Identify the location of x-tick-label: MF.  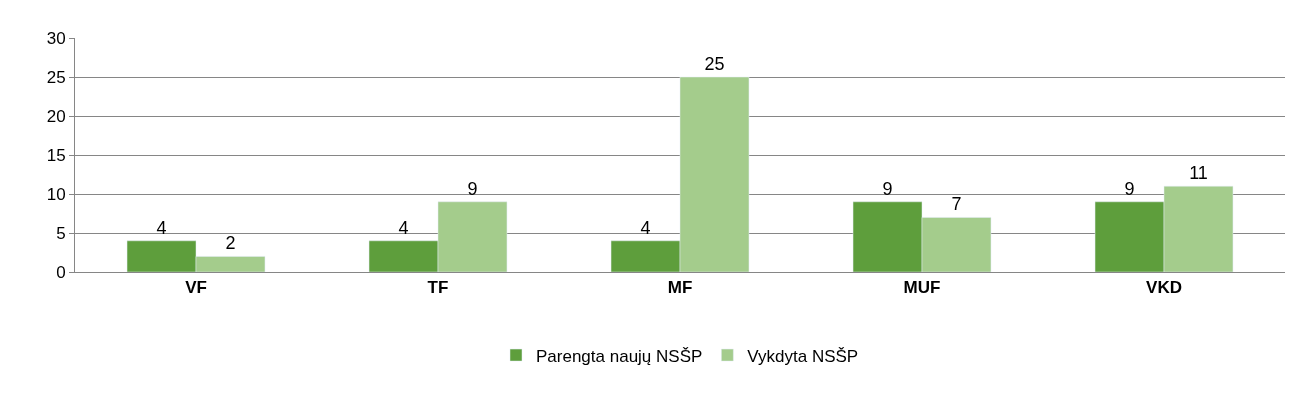
(680, 288).